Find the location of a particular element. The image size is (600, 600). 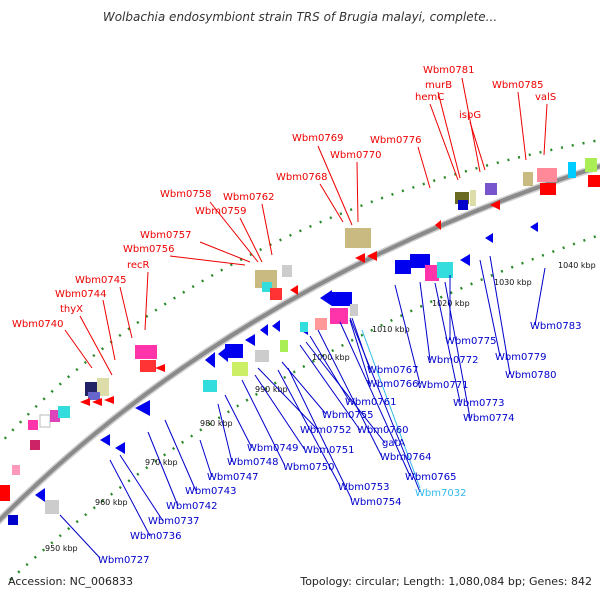

gene-label: Wbm0747 is located at coordinates (232, 477).